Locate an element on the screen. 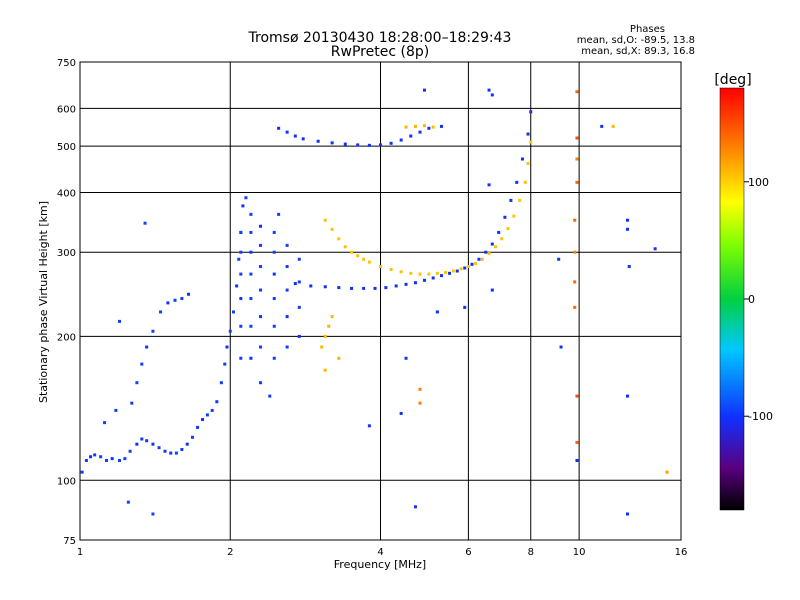 This screenshot has width=800, height=600. colorbar-label: [deg] is located at coordinates (732, 80).